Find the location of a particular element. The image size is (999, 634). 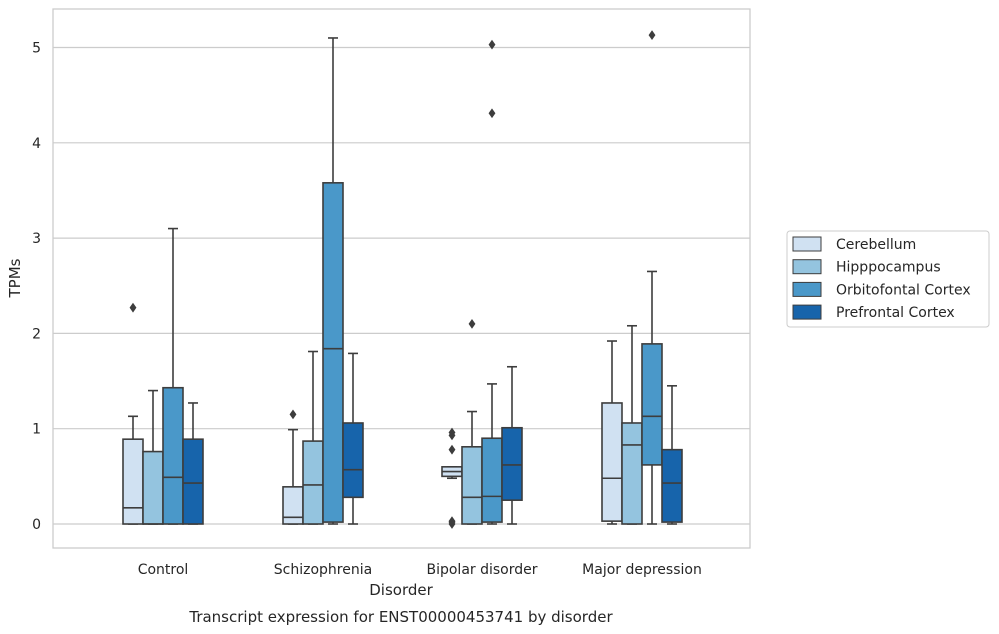

y-axis-title: TPMs is located at coordinates (15, 278).